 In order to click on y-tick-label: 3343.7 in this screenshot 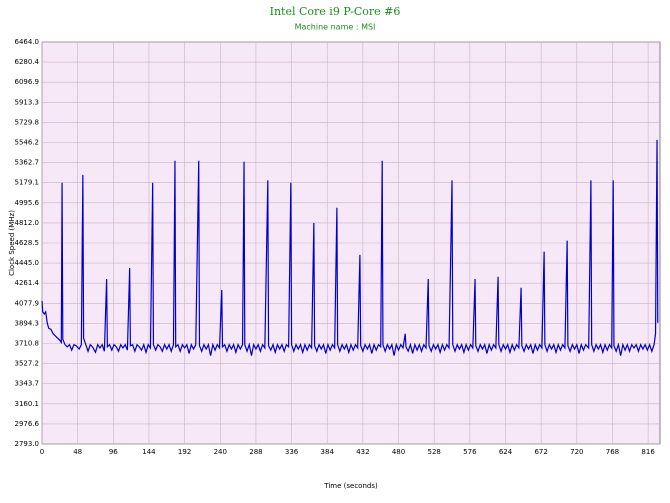, I will do `click(27, 384)`.